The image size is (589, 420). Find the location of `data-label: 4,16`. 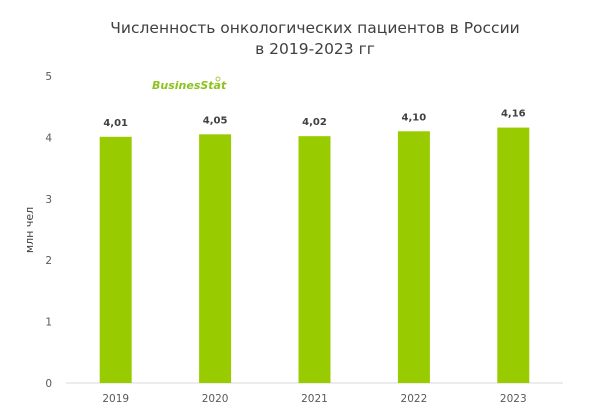

data-label: 4,16 is located at coordinates (513, 114).